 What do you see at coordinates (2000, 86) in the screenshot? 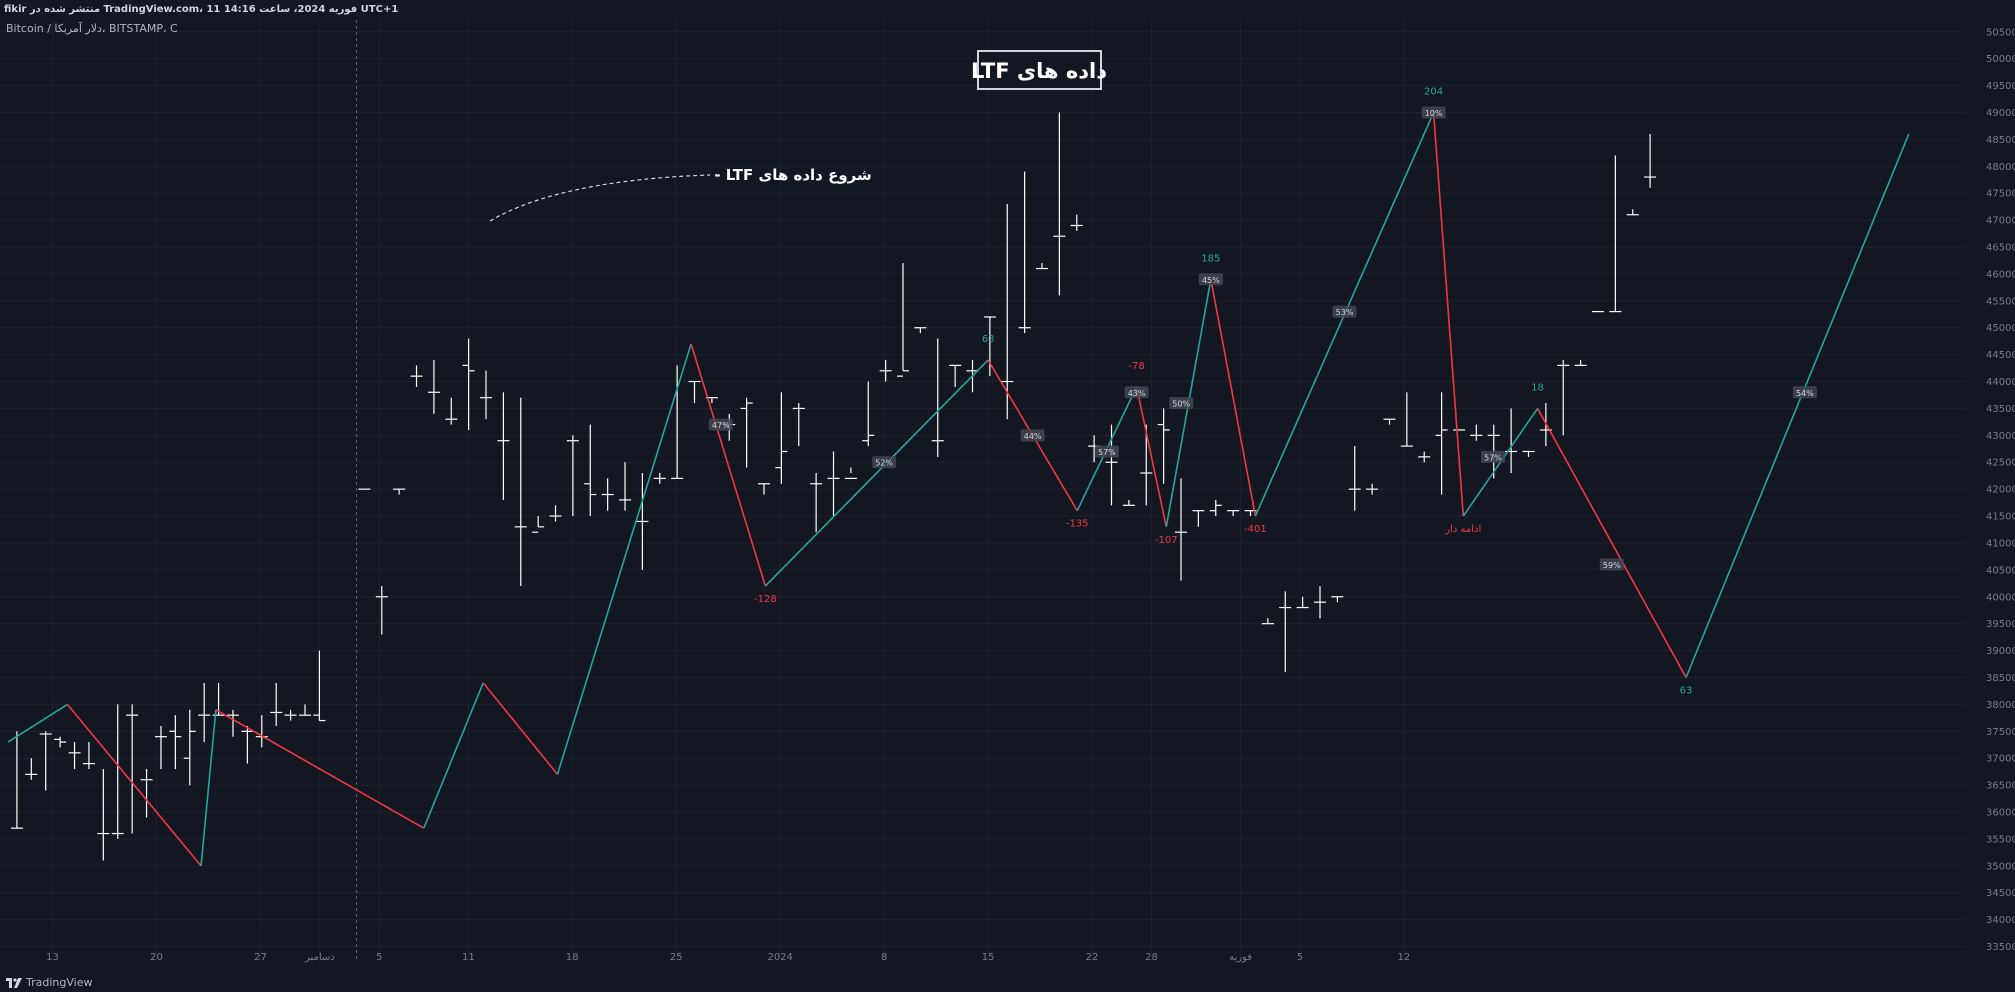
I see `price-tick-label: 49500` at bounding box center [2000, 86].